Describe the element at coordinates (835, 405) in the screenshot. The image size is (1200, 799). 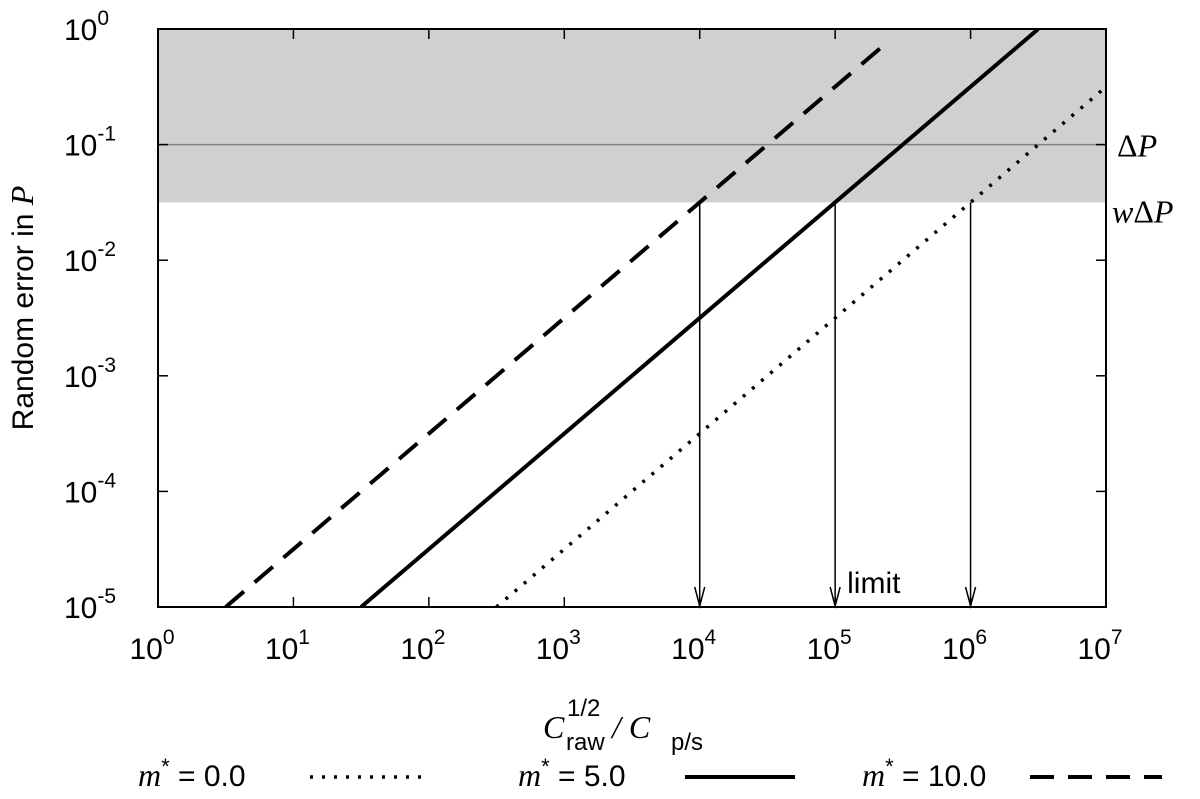
I see `arrow-layer` at that location.